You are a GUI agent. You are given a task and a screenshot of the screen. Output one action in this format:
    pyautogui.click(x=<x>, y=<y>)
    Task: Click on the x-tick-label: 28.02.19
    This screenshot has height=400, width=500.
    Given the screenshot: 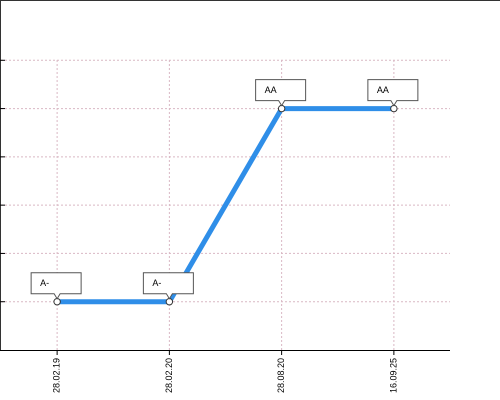 What is the action you would take?
    pyautogui.click(x=57, y=375)
    